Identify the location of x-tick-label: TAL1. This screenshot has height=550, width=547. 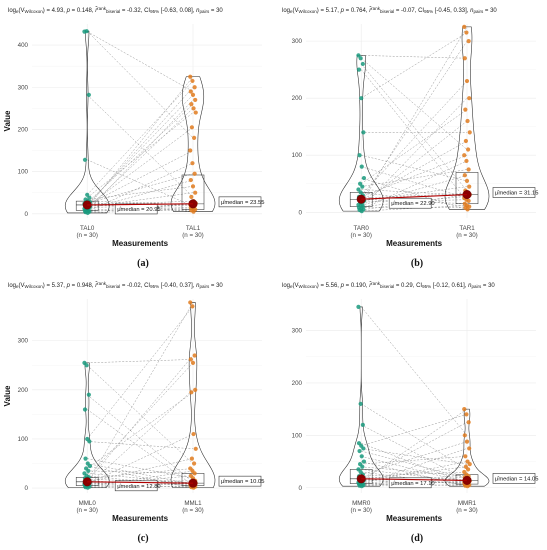
(193, 228).